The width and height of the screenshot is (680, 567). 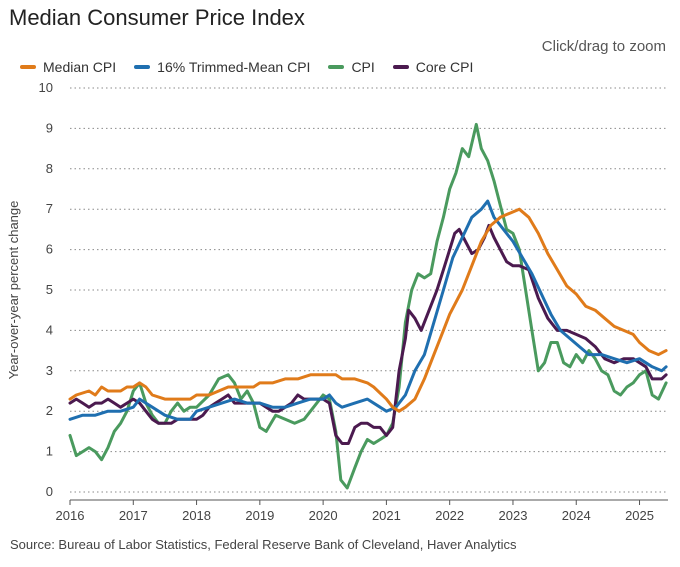 What do you see at coordinates (576, 515) in the screenshot?
I see `x-tick-label-2024: 2024` at bounding box center [576, 515].